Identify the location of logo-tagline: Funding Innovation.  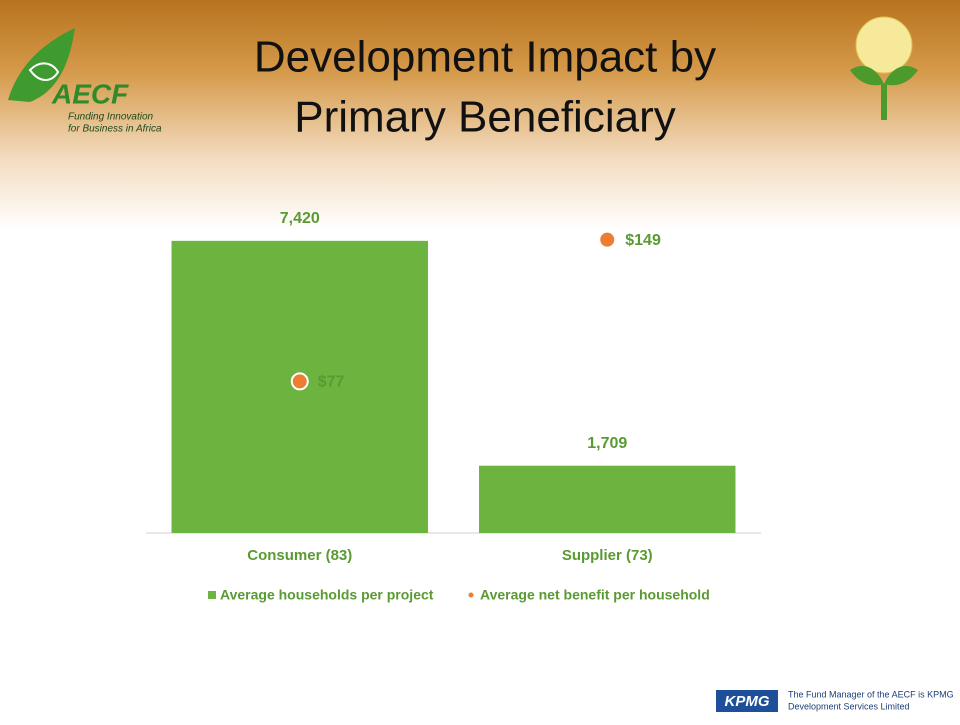
(111, 117).